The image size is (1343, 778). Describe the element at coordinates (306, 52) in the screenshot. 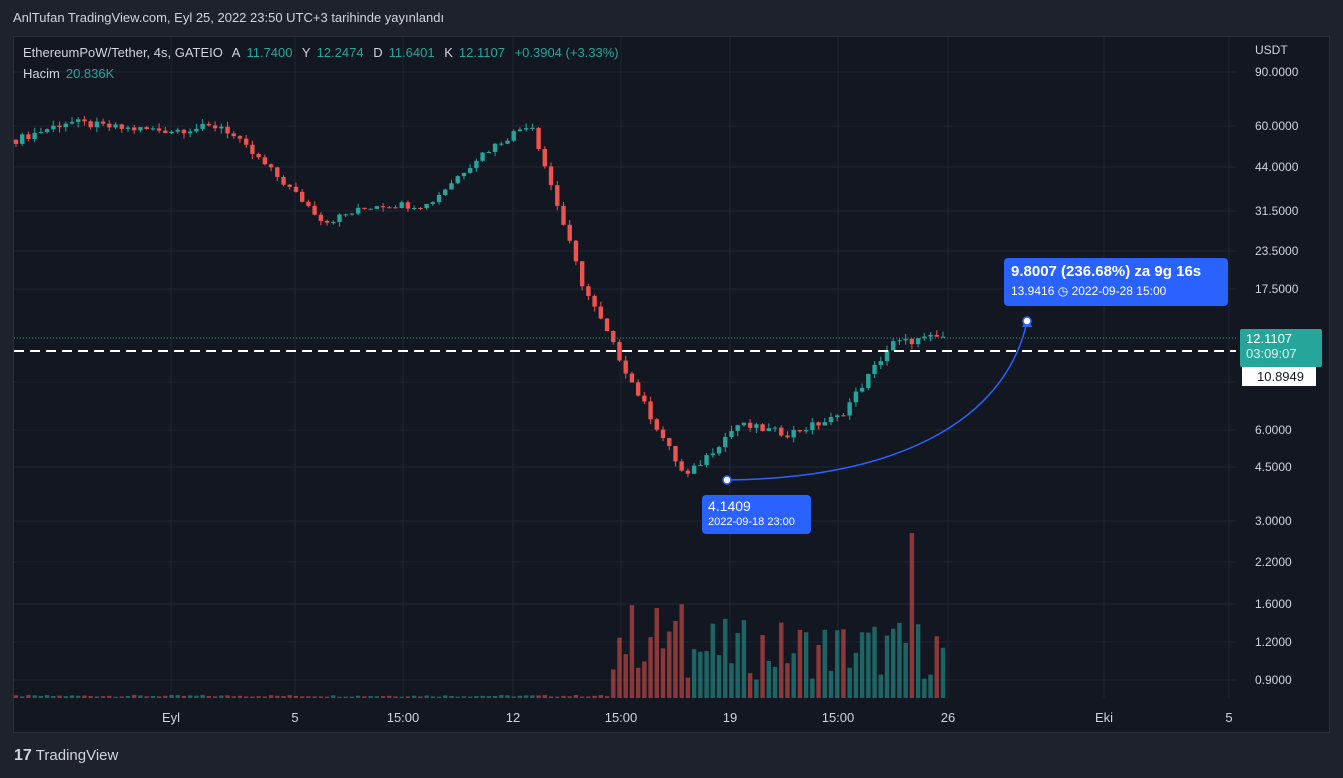

I see `high-label: Y` at that location.